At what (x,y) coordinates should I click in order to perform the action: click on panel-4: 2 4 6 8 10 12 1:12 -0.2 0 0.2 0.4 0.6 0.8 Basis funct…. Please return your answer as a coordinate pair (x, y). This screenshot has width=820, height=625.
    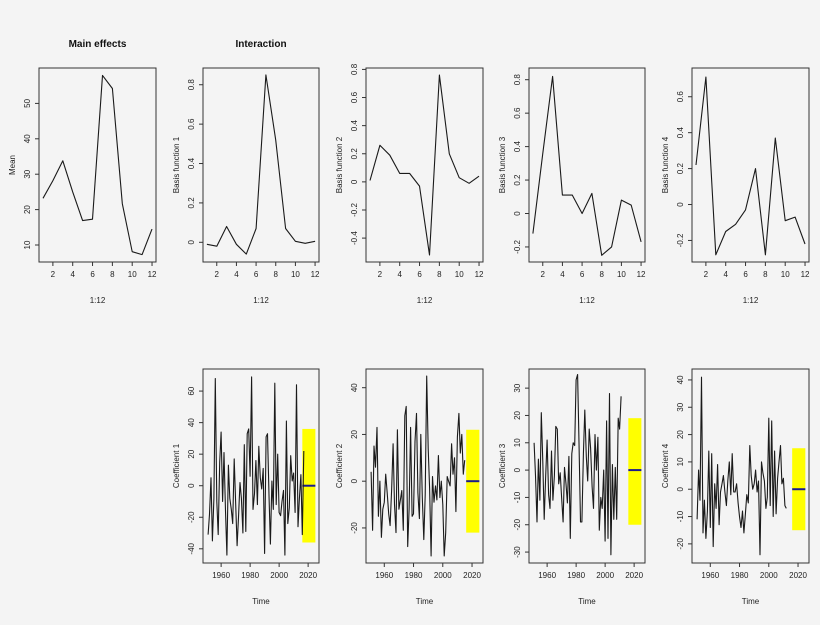
    Looking at the image, I should click on (572, 186).